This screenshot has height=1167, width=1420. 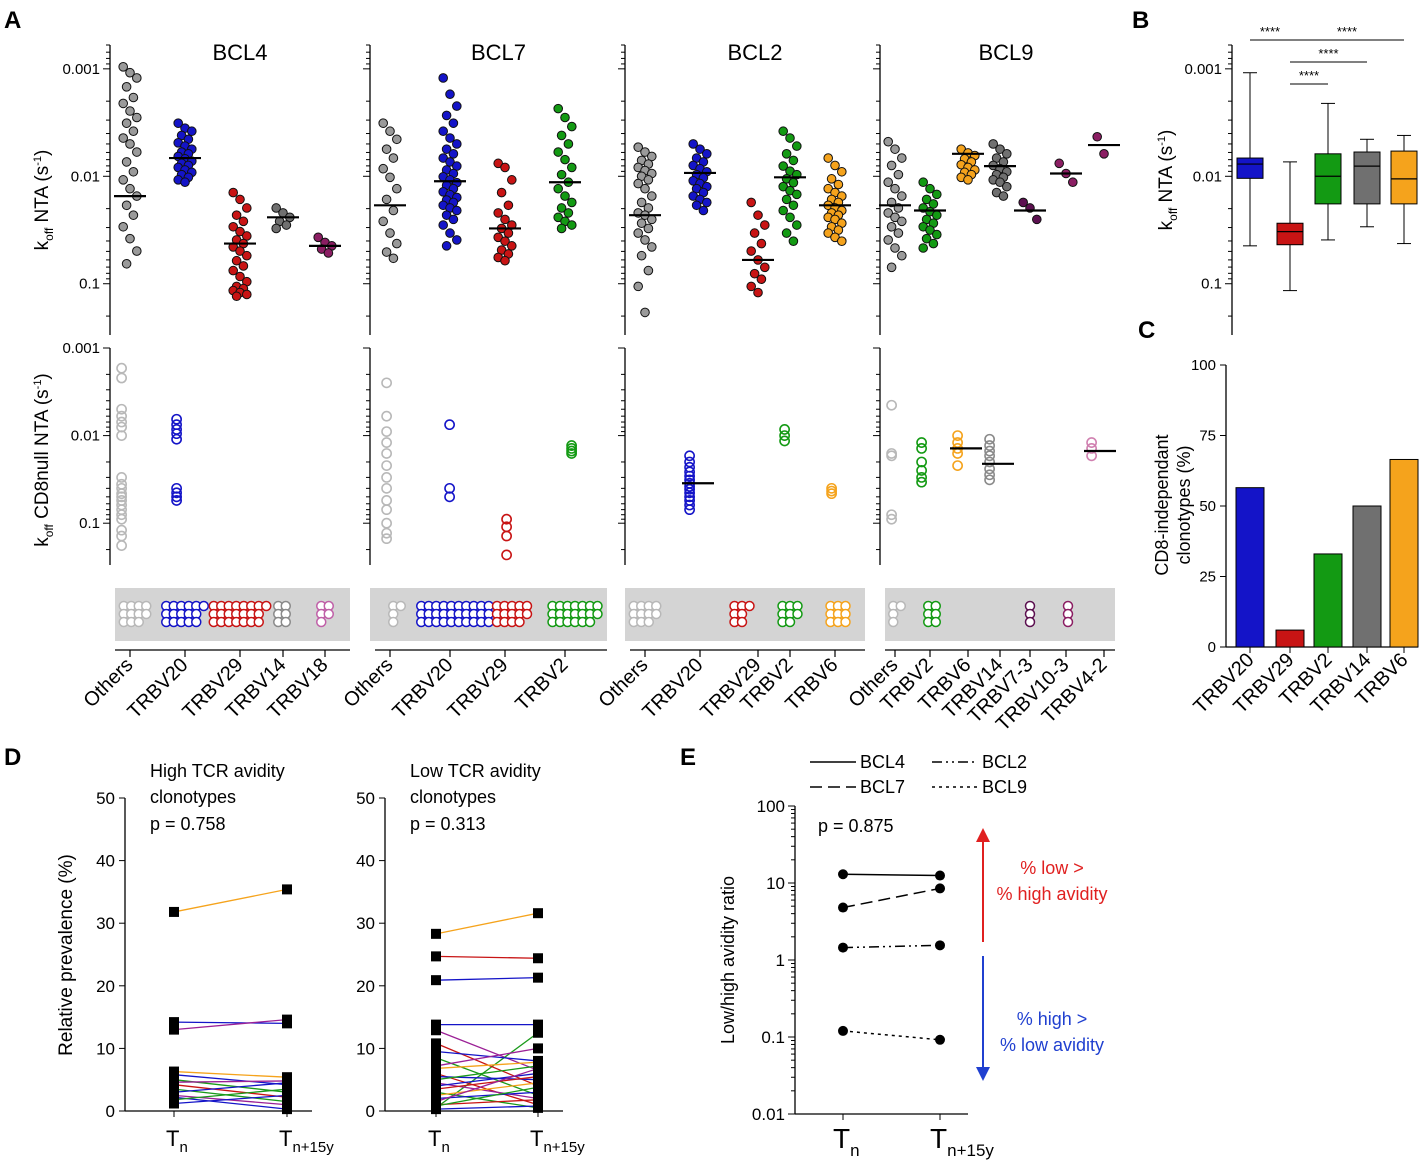 What do you see at coordinates (831, 494) in the screenshot?
I see `open-dot-bcl2-trbv6` at bounding box center [831, 494].